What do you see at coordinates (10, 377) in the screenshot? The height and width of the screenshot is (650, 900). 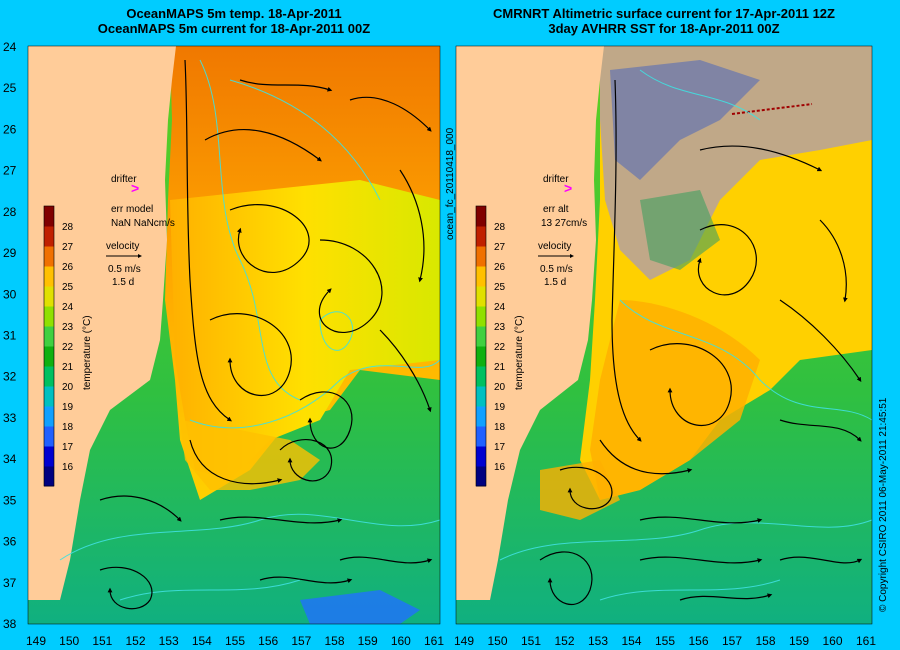 I see `y-tick-label: 32` at bounding box center [10, 377].